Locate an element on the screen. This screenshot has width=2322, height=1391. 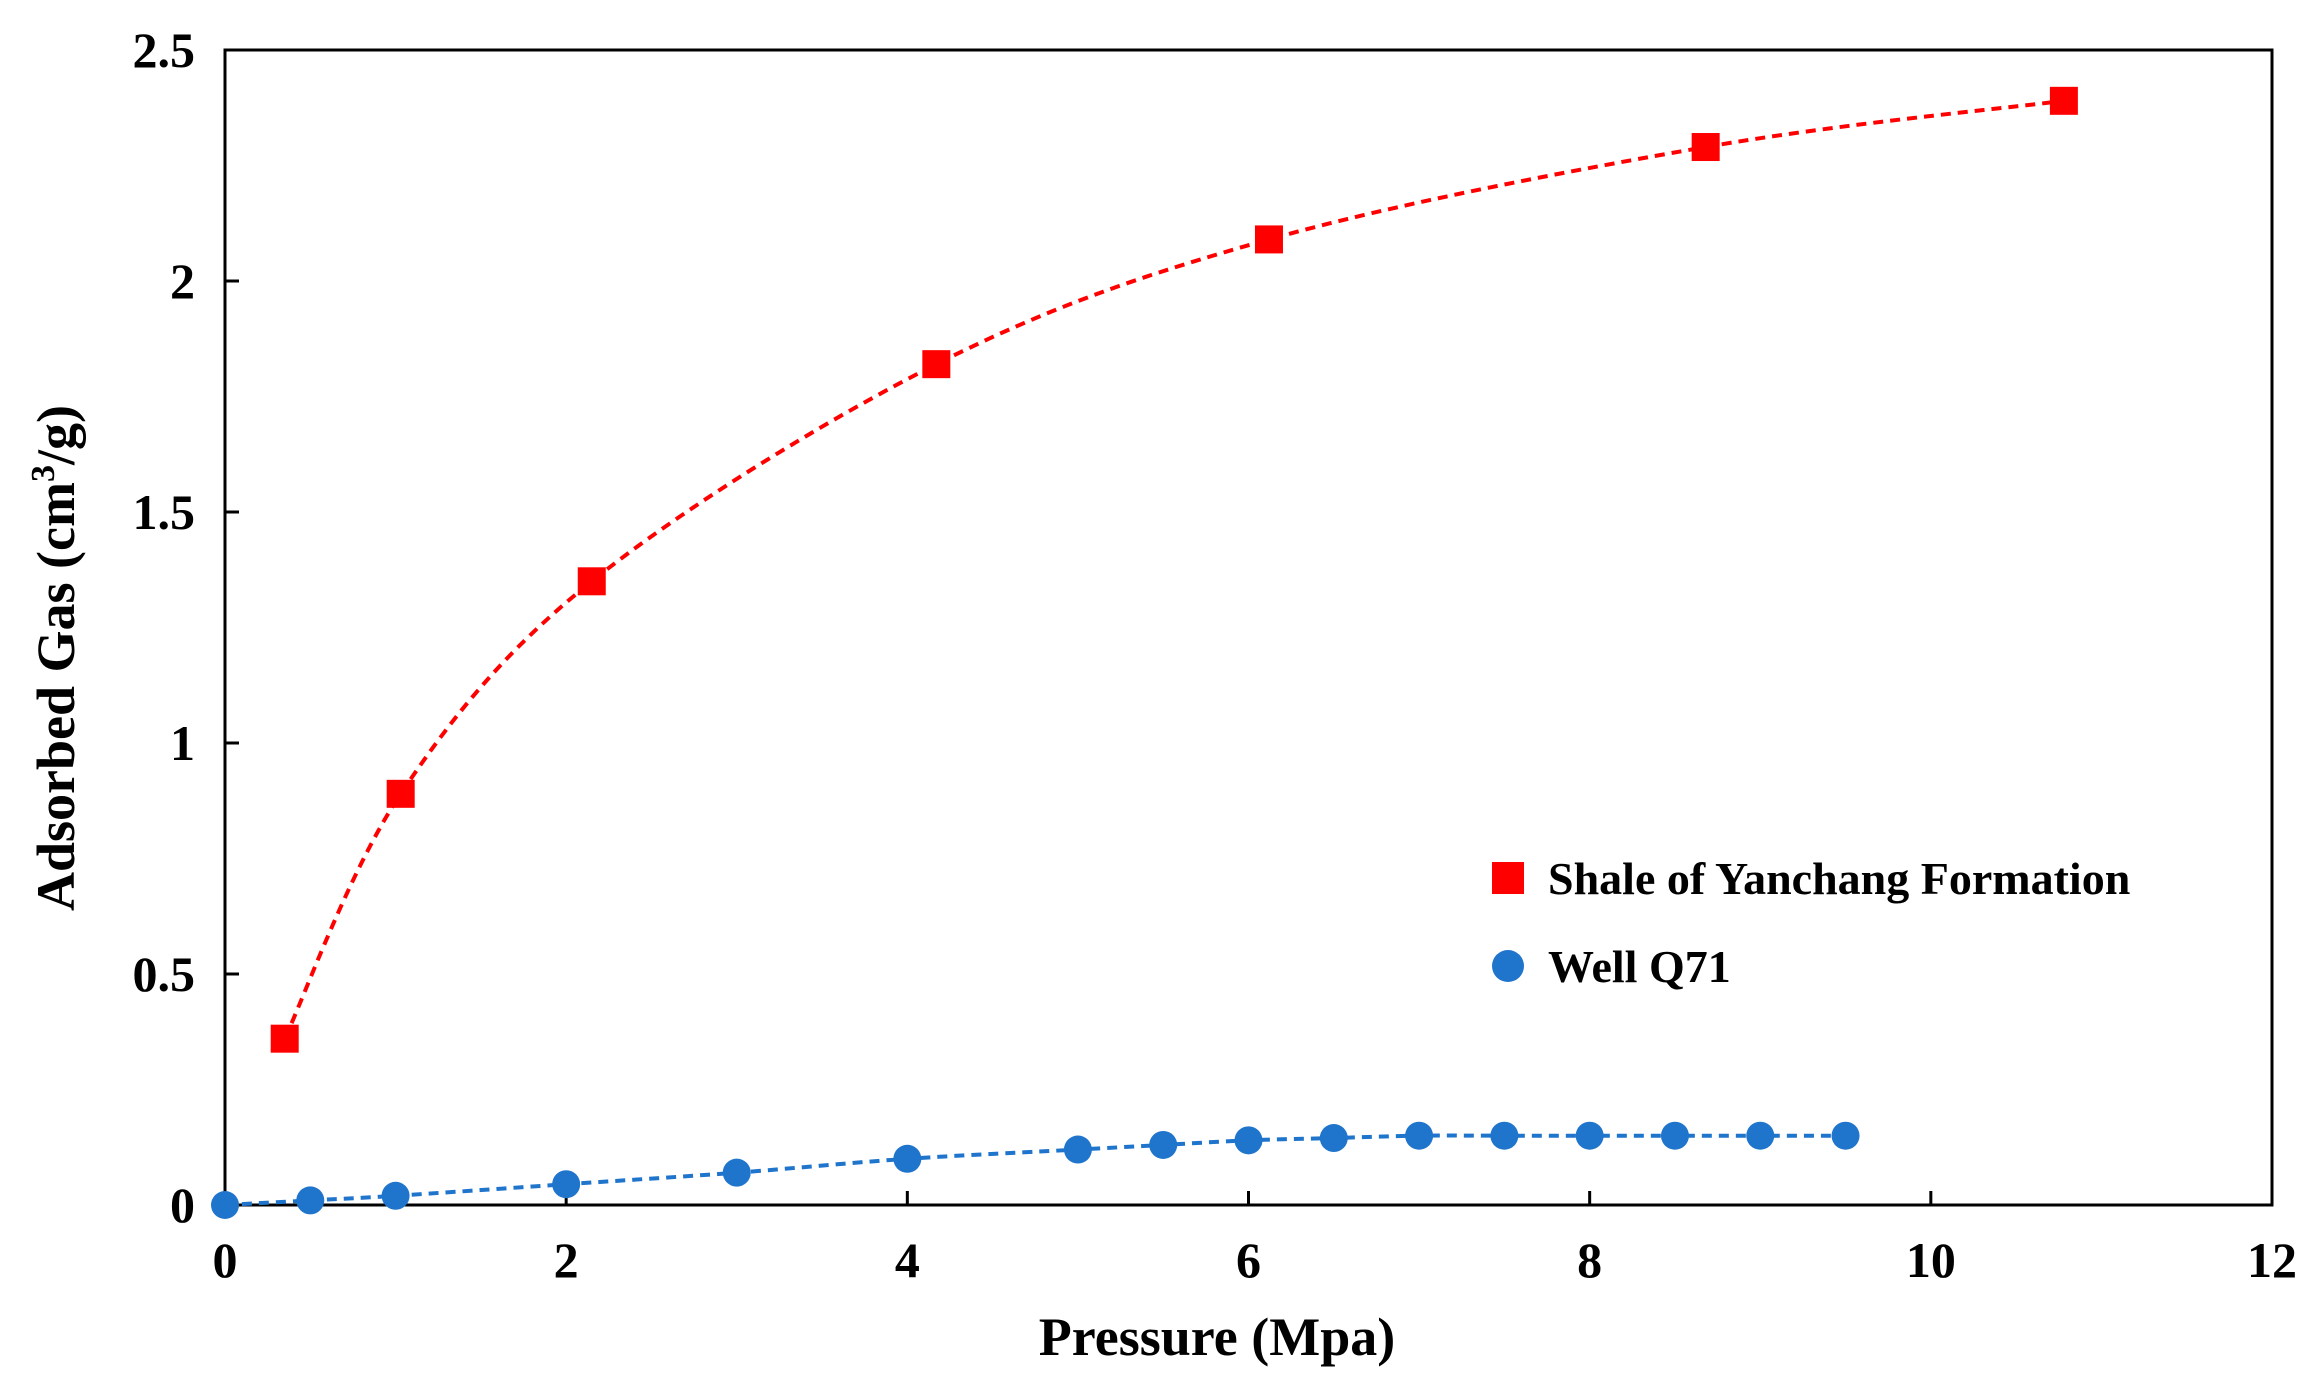
y-tick-label: 2.5 is located at coordinates (164, 50).